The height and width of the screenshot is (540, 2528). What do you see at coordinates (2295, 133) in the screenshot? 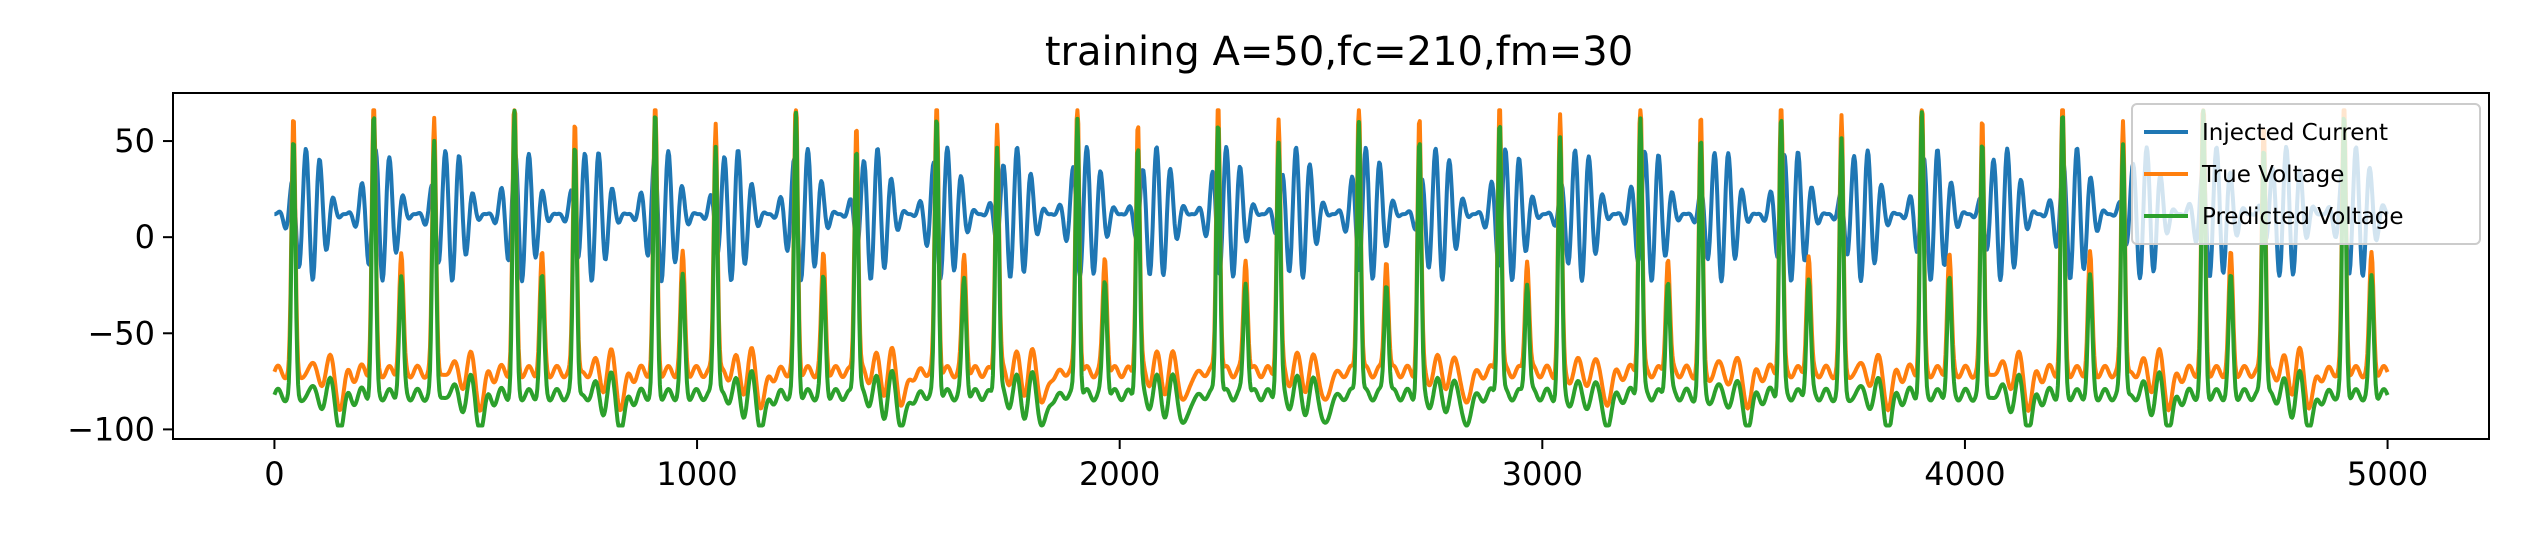
I see `legend-label-0: Injected Current` at bounding box center [2295, 133].